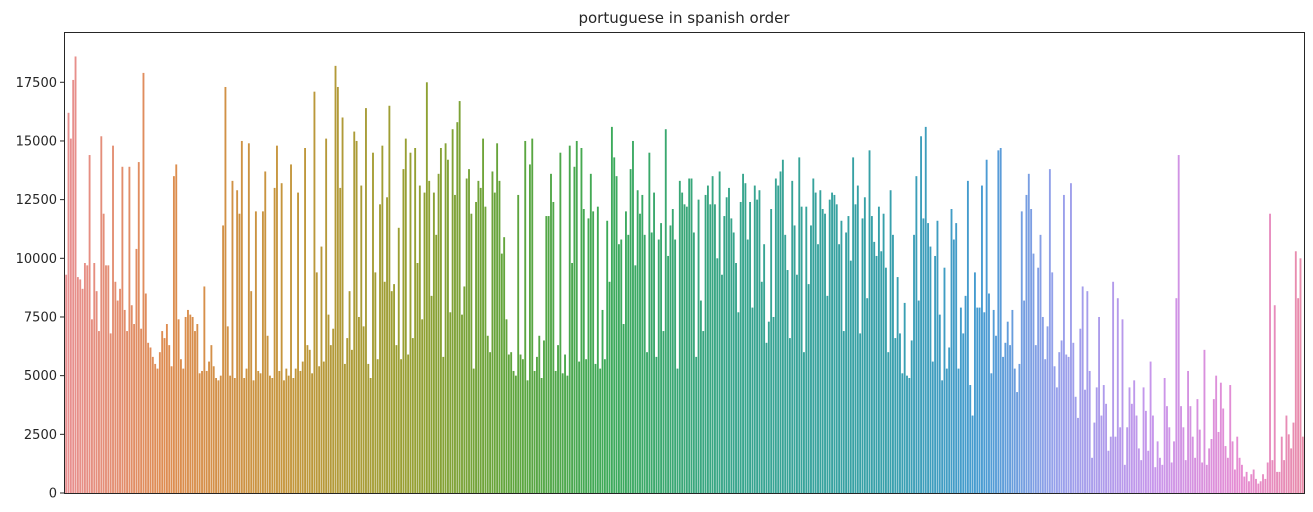 The image size is (1313, 512). I want to click on chart-title: portuguese in spanish order, so click(684, 18).